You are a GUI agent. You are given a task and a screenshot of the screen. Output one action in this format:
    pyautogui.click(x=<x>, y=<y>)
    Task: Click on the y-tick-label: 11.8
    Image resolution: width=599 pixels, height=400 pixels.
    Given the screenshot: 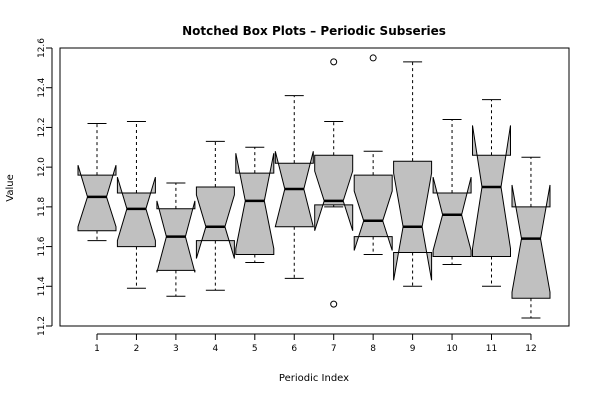 What is the action you would take?
    pyautogui.click(x=42, y=207)
    